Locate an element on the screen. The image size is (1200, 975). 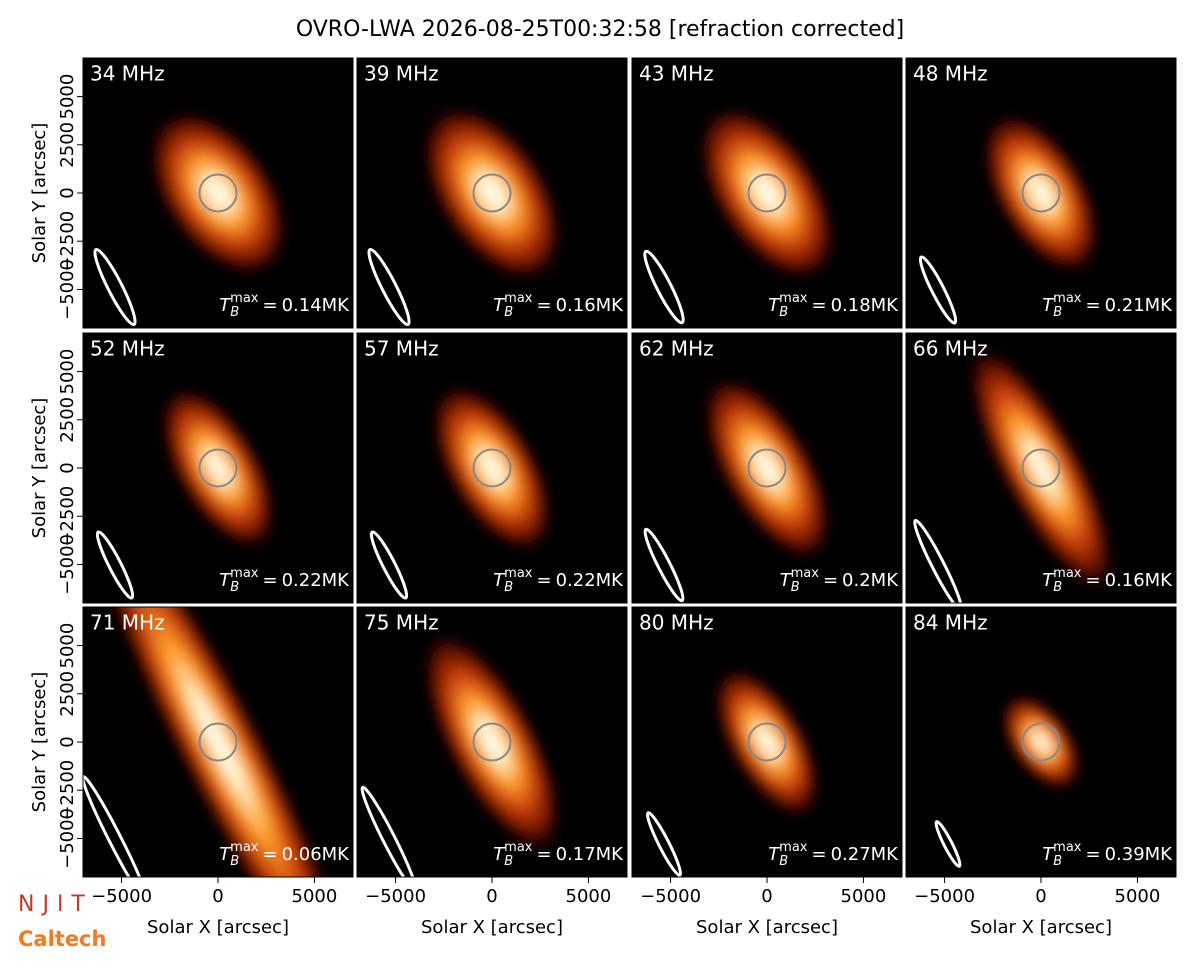
tb-max-label: TBmax = 0.14MK is located at coordinates (284, 305).